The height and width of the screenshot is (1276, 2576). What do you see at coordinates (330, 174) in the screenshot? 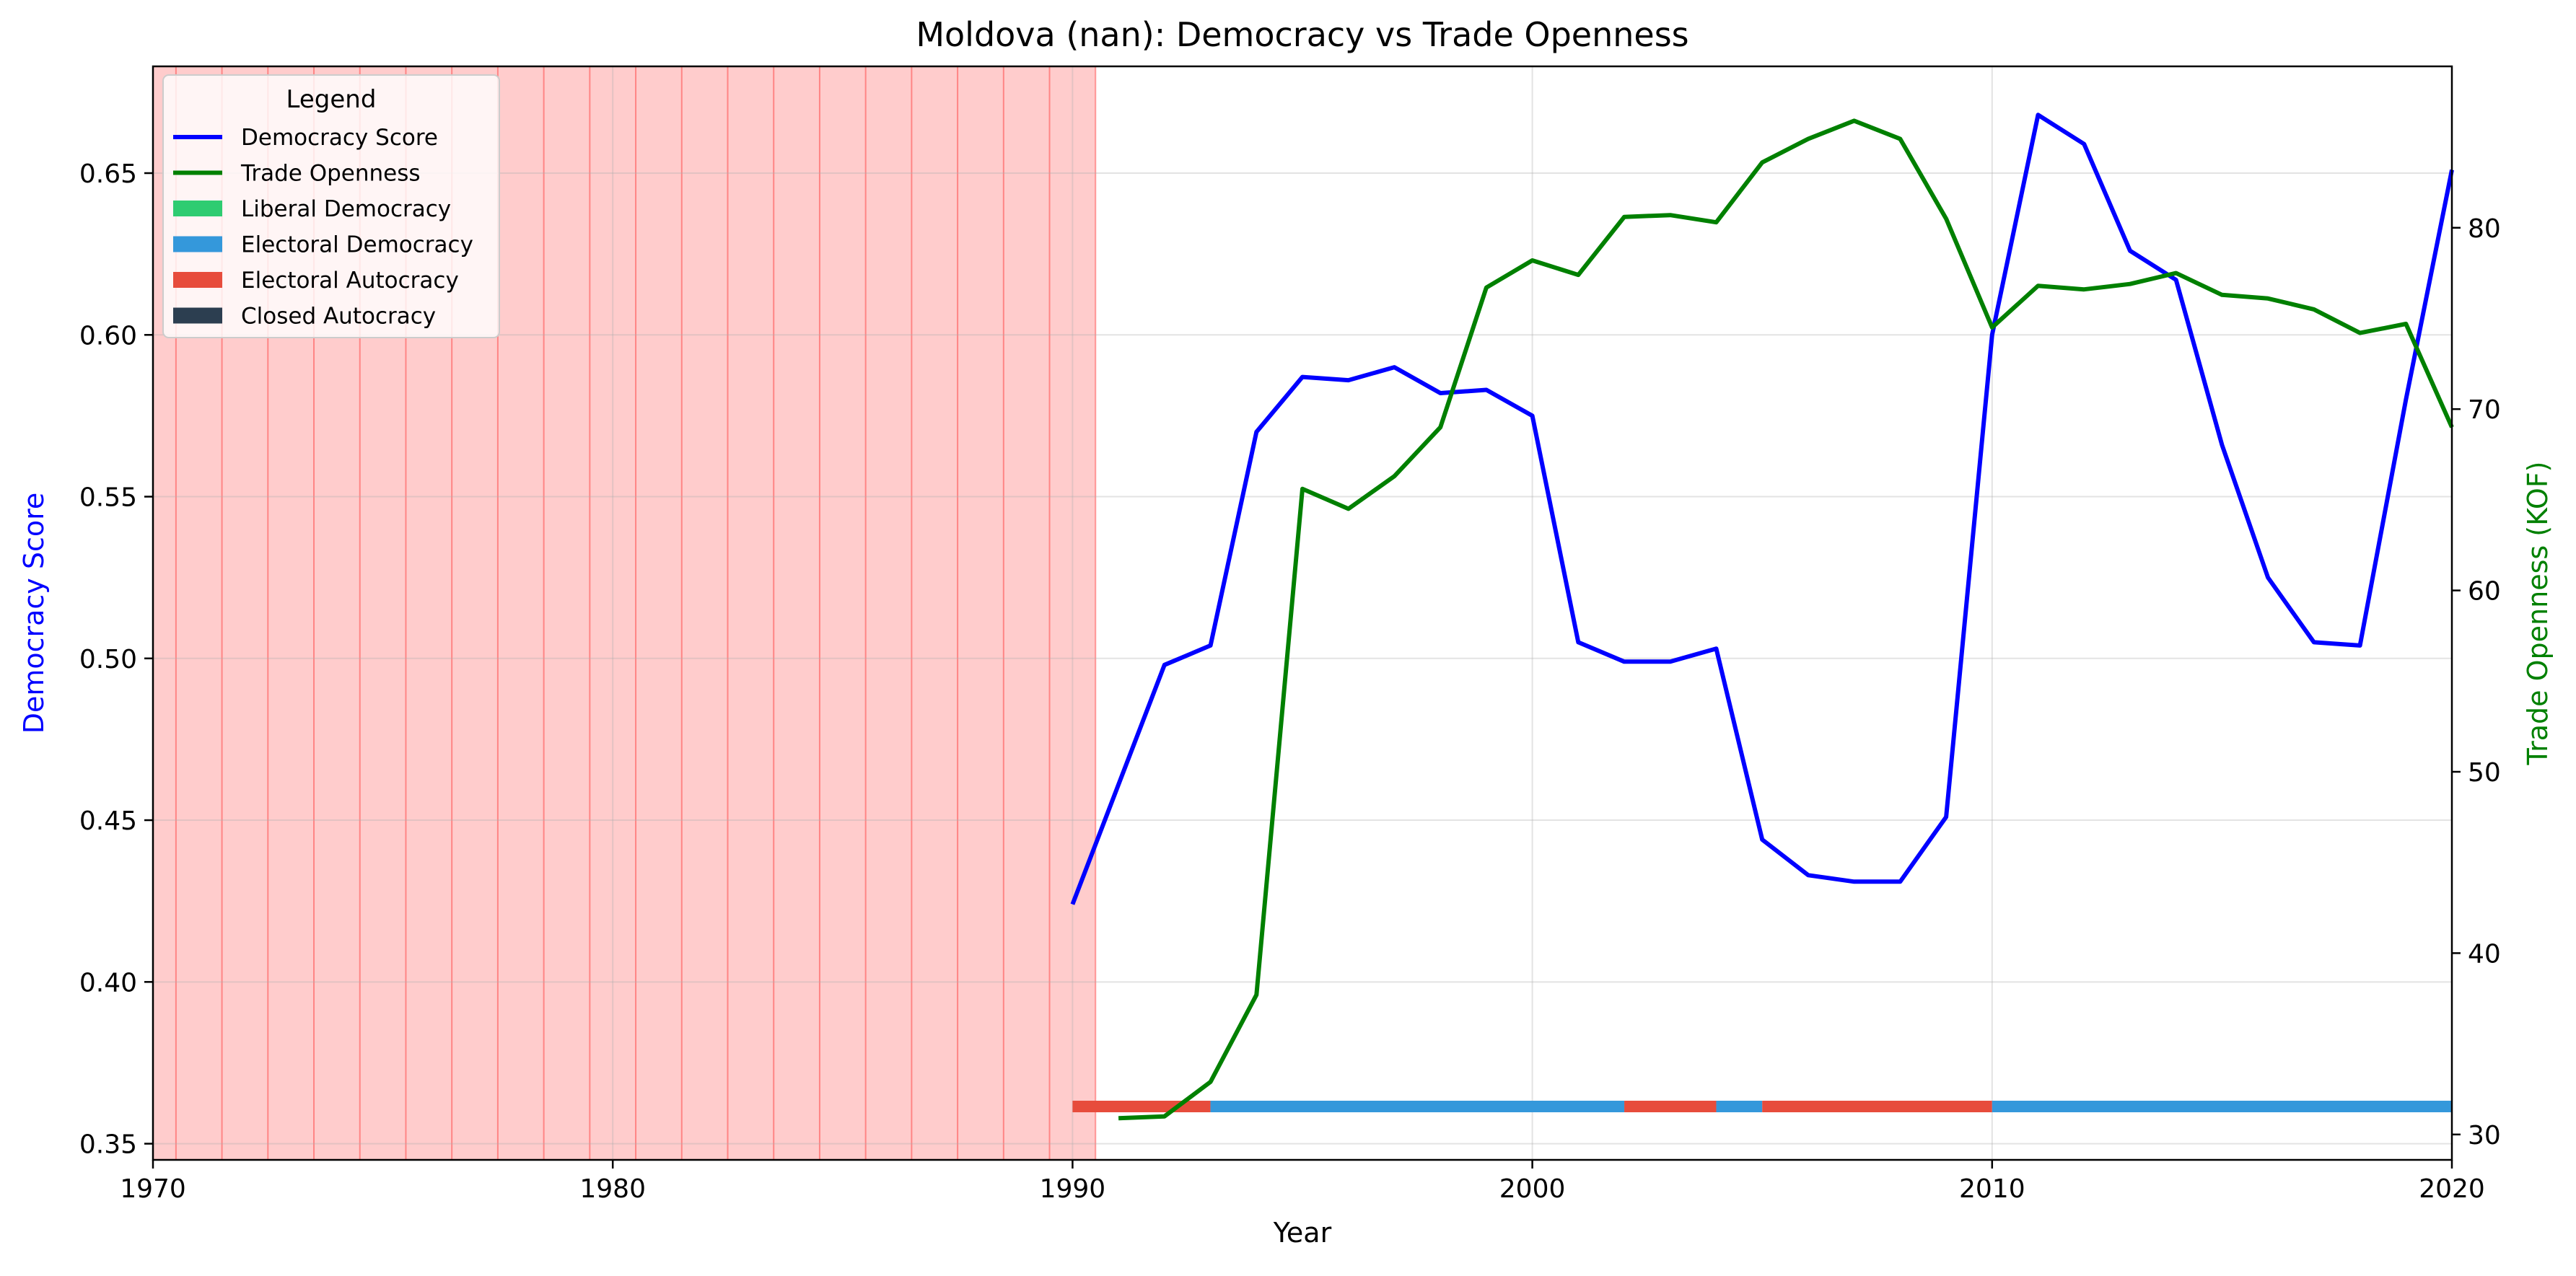
I see `legend-label: Trade Openness` at bounding box center [330, 174].